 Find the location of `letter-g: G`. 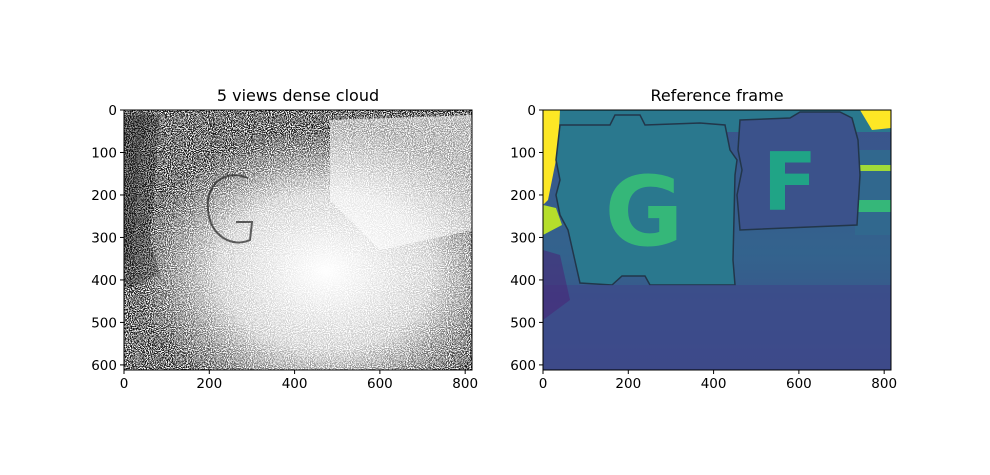

letter-g: G is located at coordinates (644, 212).